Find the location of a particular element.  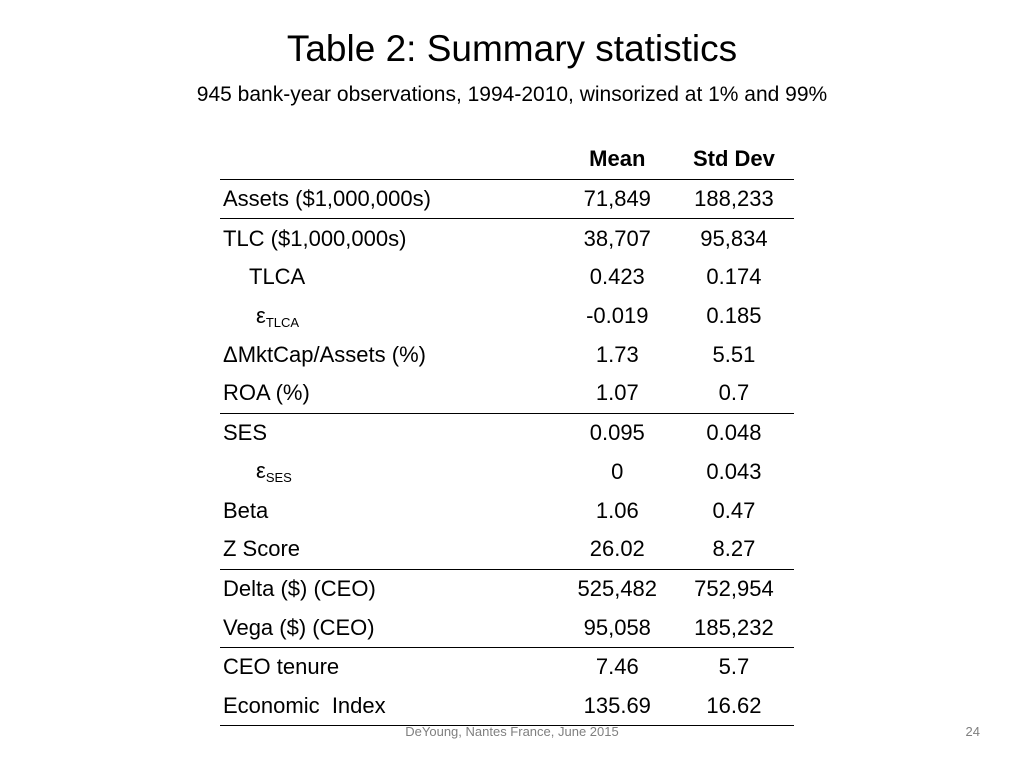

table-row: εTLCA -0.019 0.185 is located at coordinates (507, 316).